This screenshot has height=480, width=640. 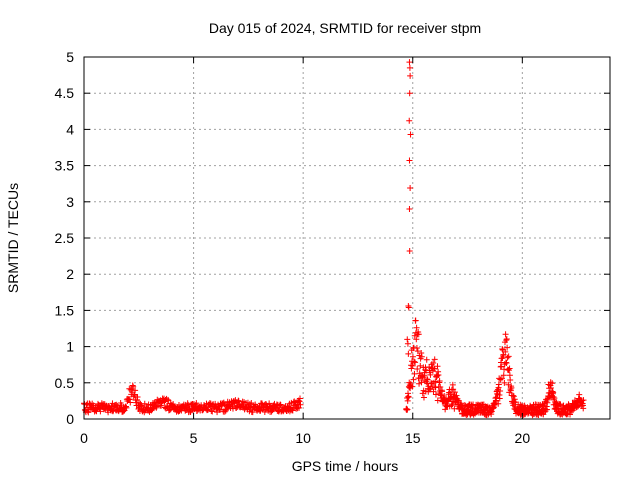 I want to click on x-tick-label: 5, so click(x=194, y=438).